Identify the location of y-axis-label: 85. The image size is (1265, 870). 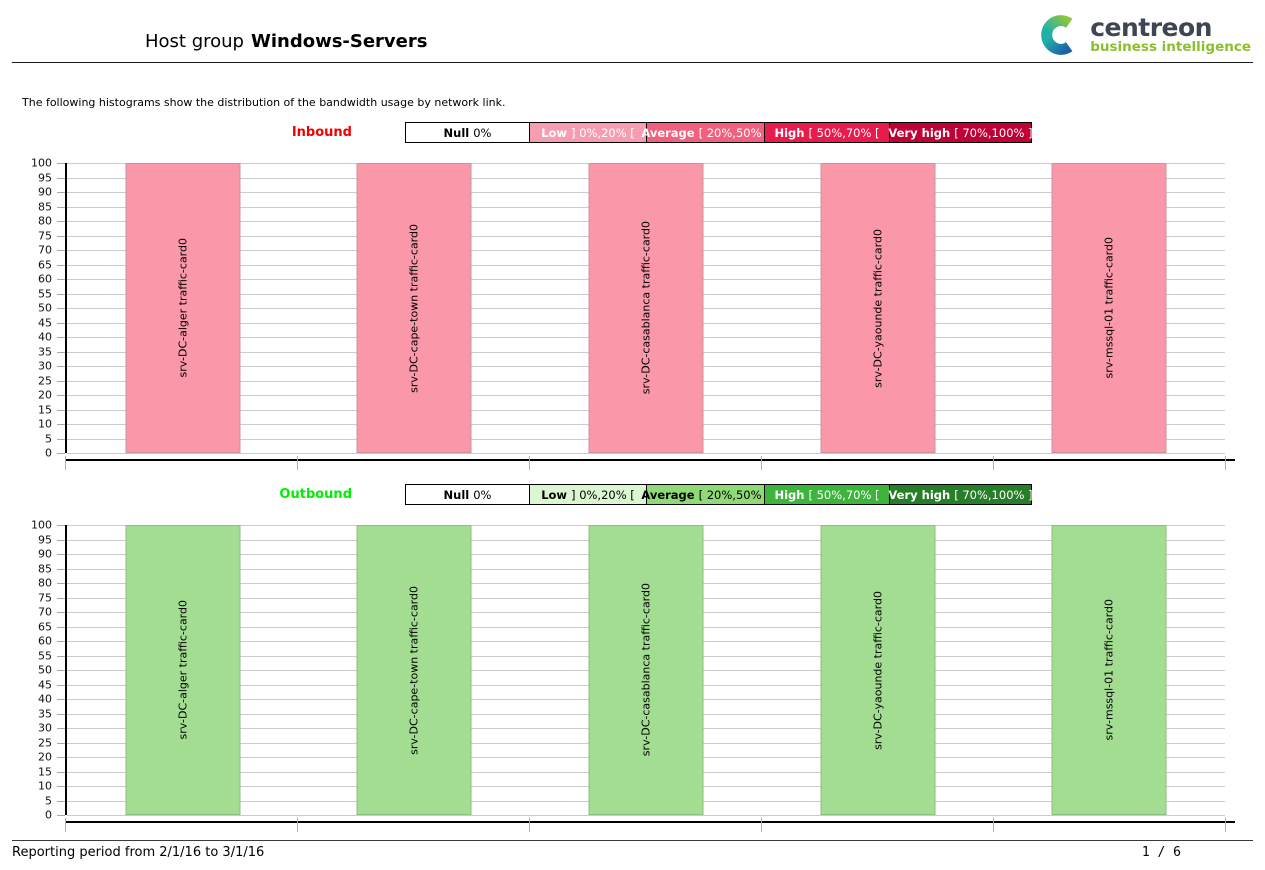
(45, 206).